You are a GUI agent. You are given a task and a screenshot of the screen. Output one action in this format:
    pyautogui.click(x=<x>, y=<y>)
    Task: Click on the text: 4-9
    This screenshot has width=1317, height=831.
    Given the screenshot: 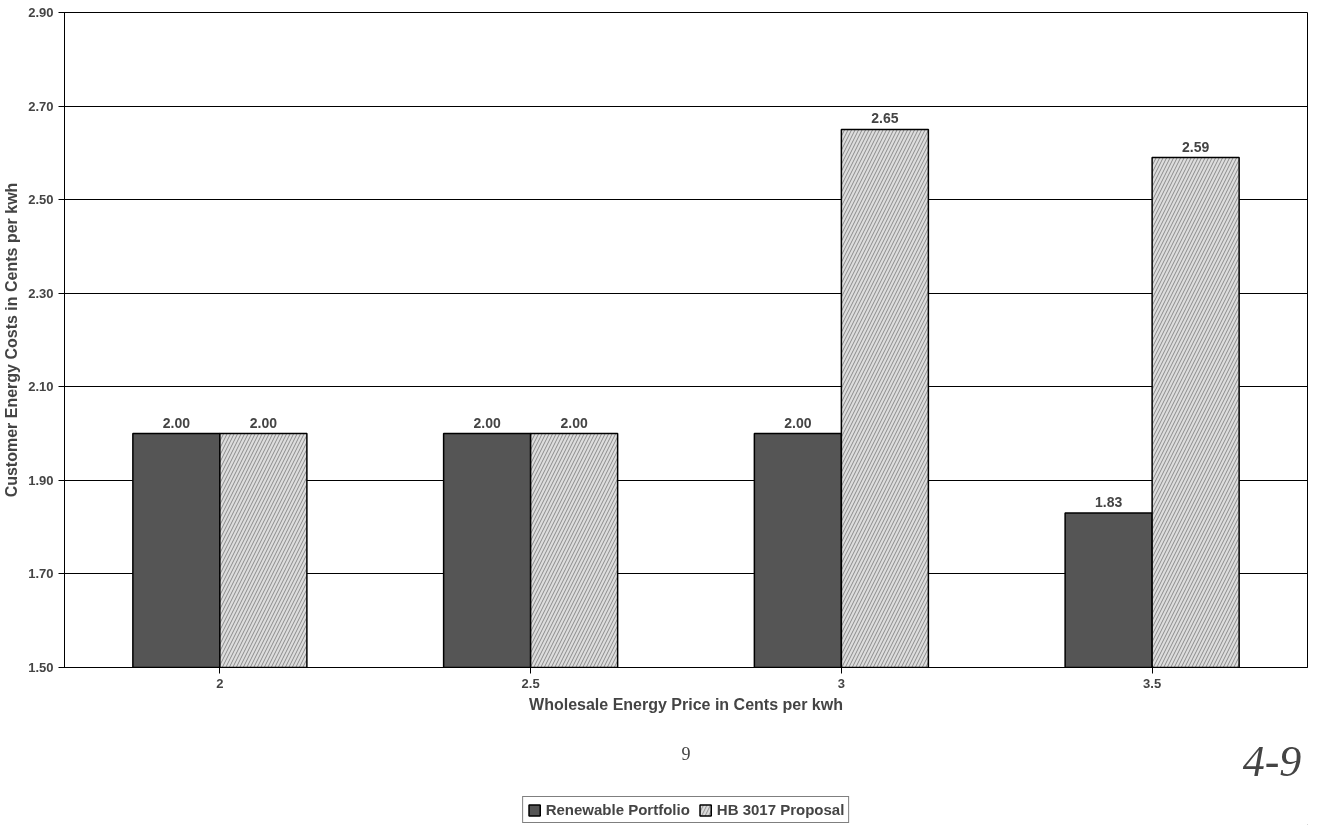 What is the action you would take?
    pyautogui.click(x=1272, y=761)
    